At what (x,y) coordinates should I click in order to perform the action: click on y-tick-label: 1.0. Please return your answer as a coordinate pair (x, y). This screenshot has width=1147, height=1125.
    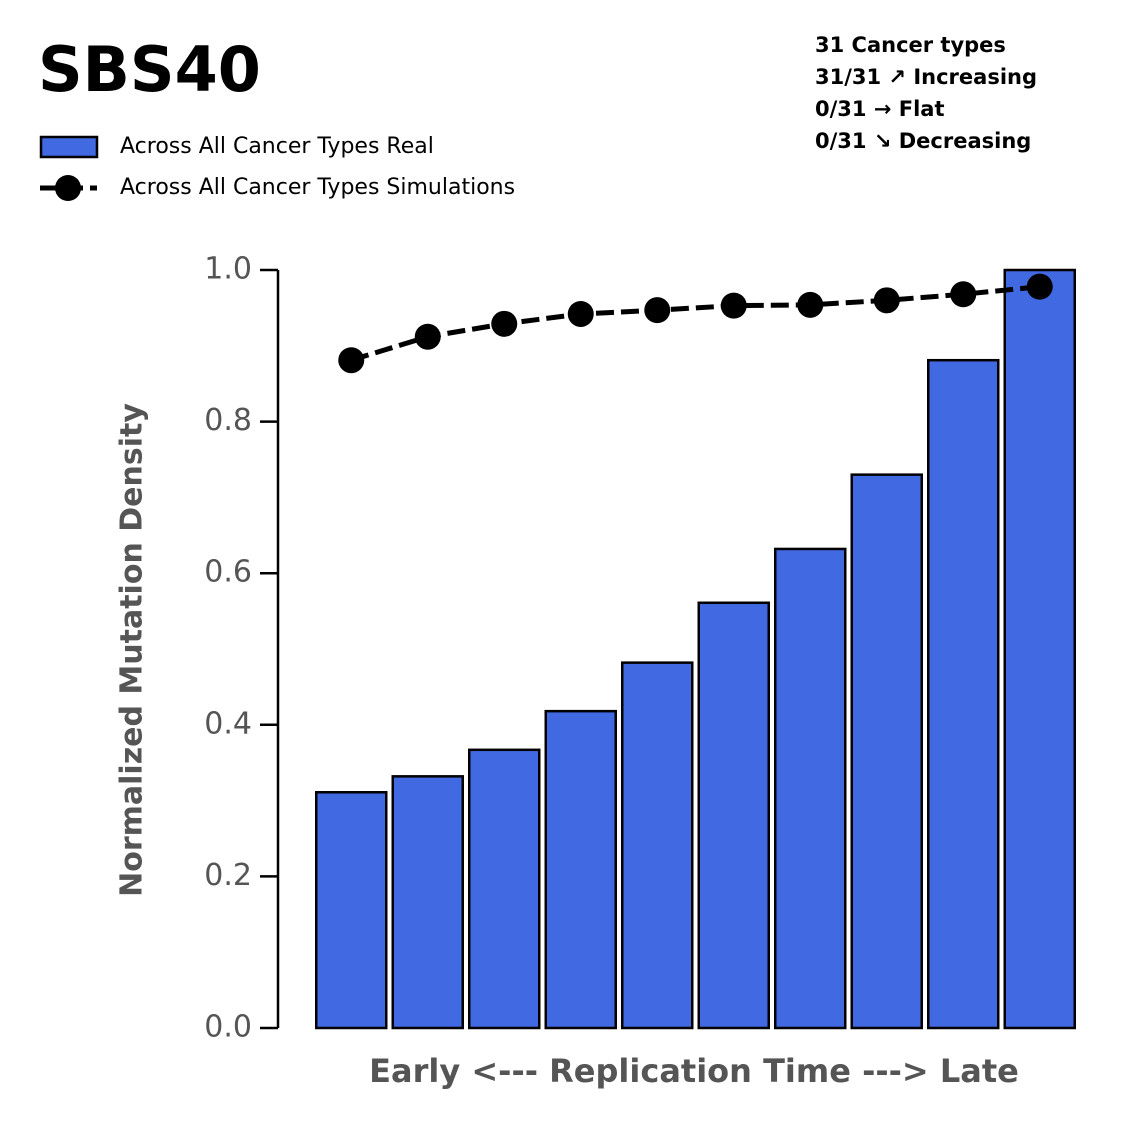
    Looking at the image, I should click on (228, 269).